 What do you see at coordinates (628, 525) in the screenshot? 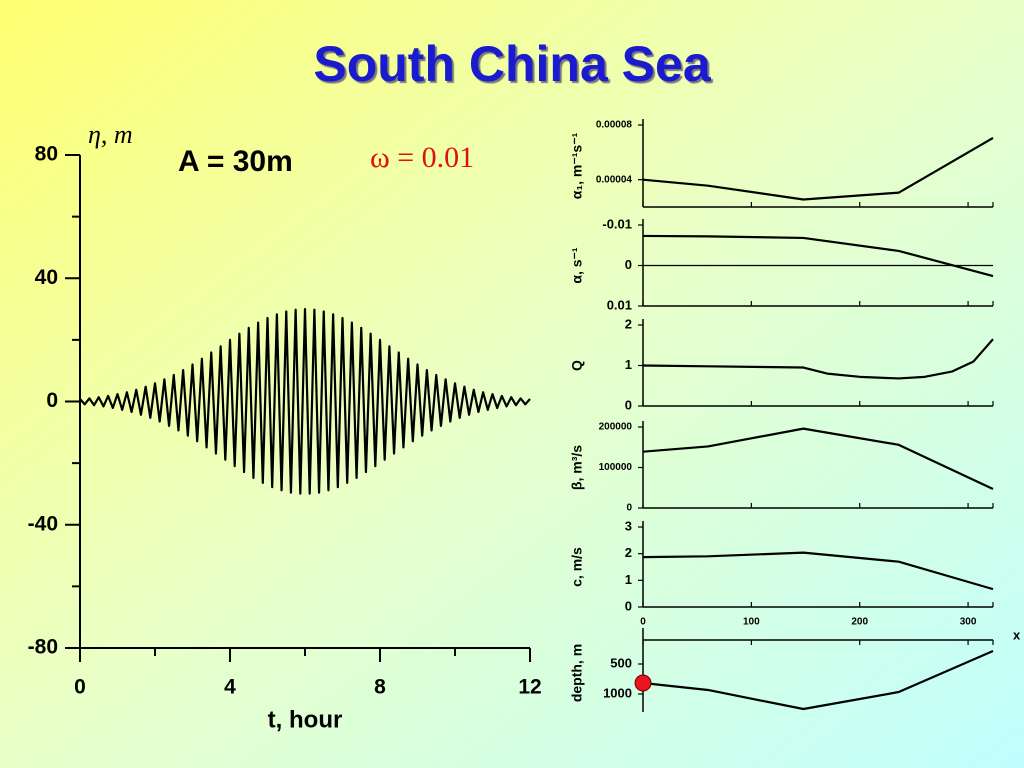
I see `y-tick-label: 3` at bounding box center [628, 525].